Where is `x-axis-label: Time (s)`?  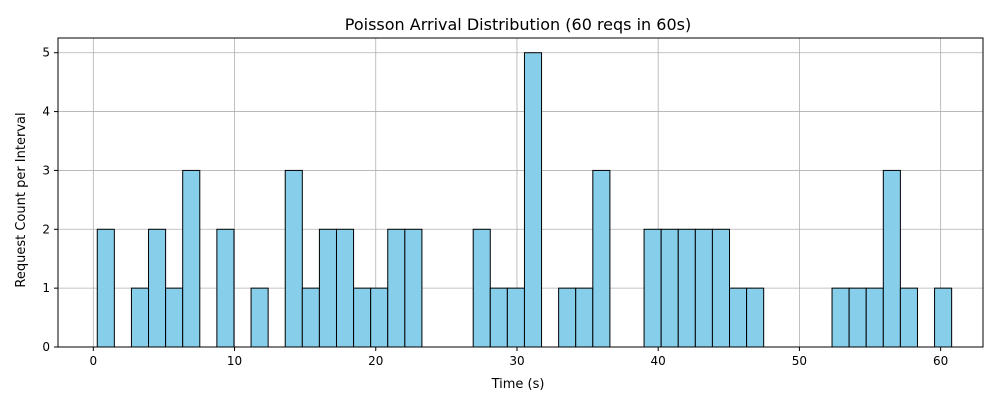
x-axis-label: Time (s) is located at coordinates (518, 384).